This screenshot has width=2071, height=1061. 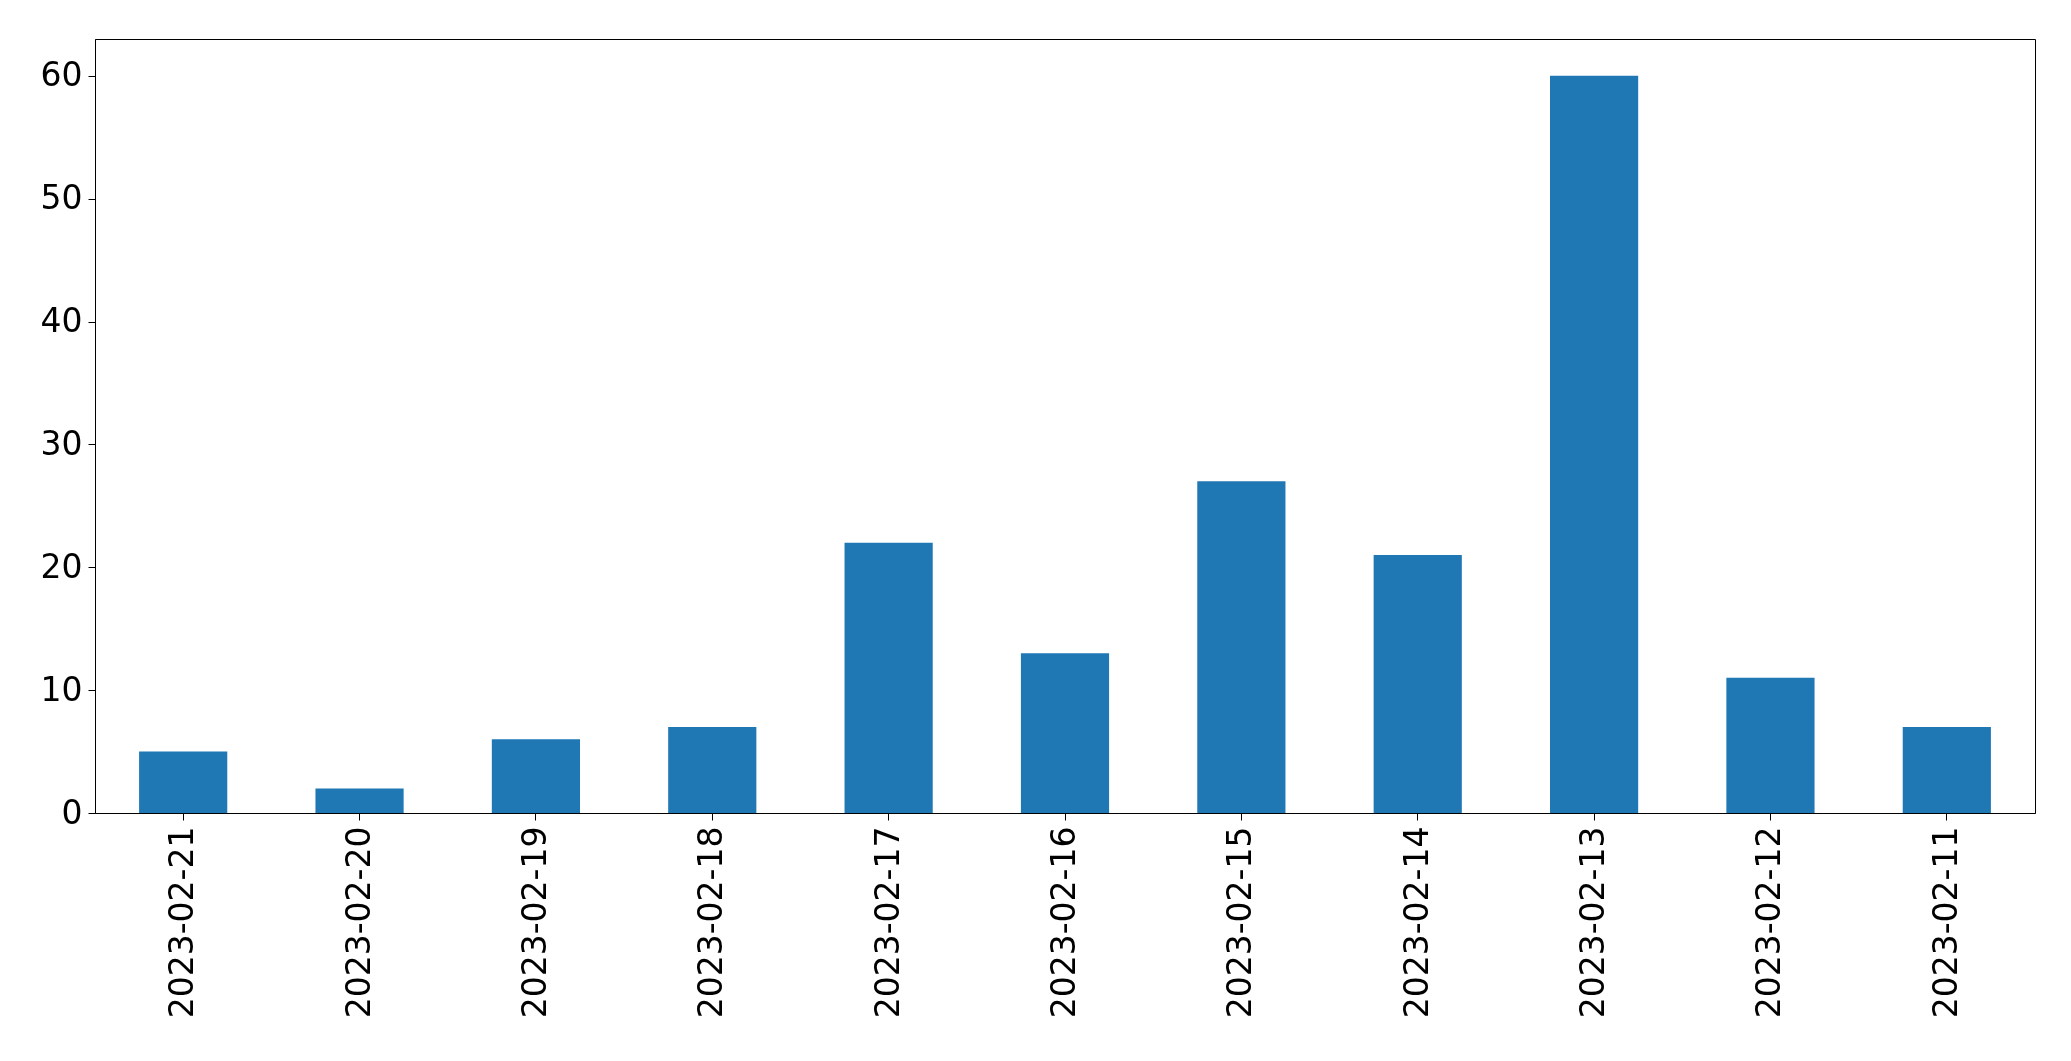 What do you see at coordinates (61, 321) in the screenshot?
I see `y-tick-label: 40` at bounding box center [61, 321].